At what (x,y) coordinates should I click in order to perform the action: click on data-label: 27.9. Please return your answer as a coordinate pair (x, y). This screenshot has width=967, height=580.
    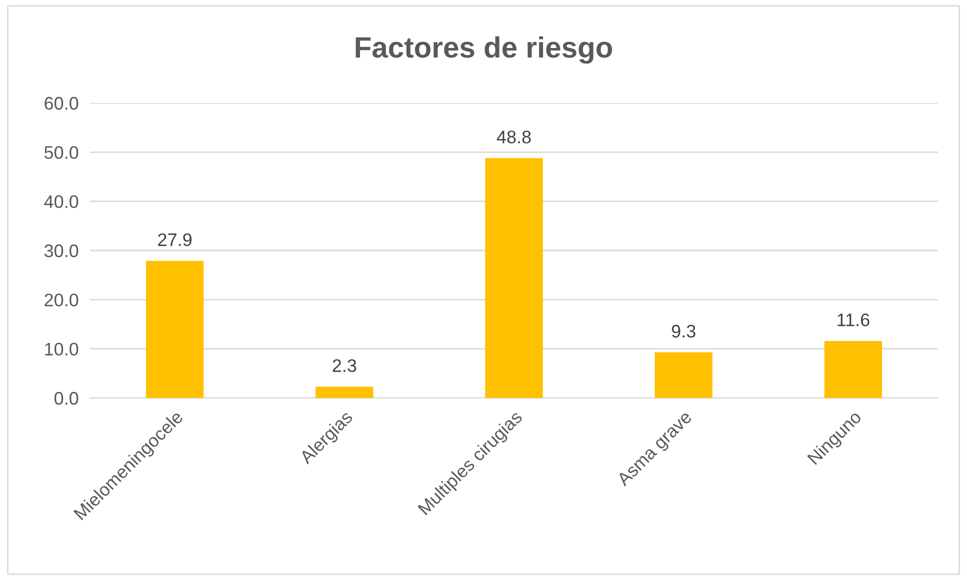
    Looking at the image, I should click on (175, 239).